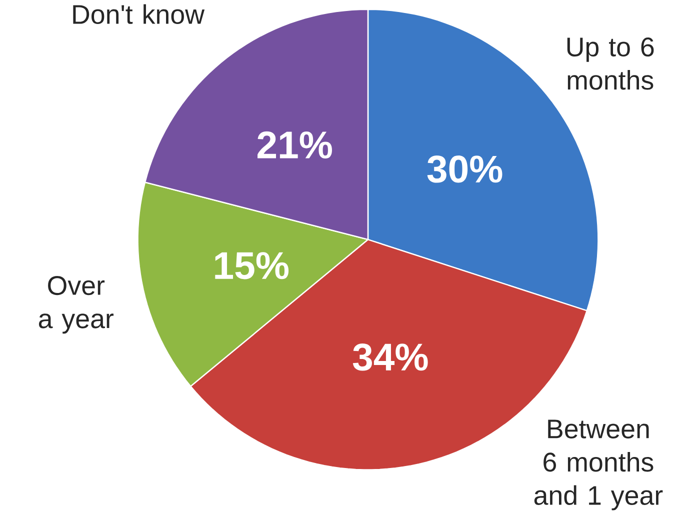 This screenshot has width=686, height=515. What do you see at coordinates (610, 64) in the screenshot?
I see `slice-label: Up to 6 months` at bounding box center [610, 64].